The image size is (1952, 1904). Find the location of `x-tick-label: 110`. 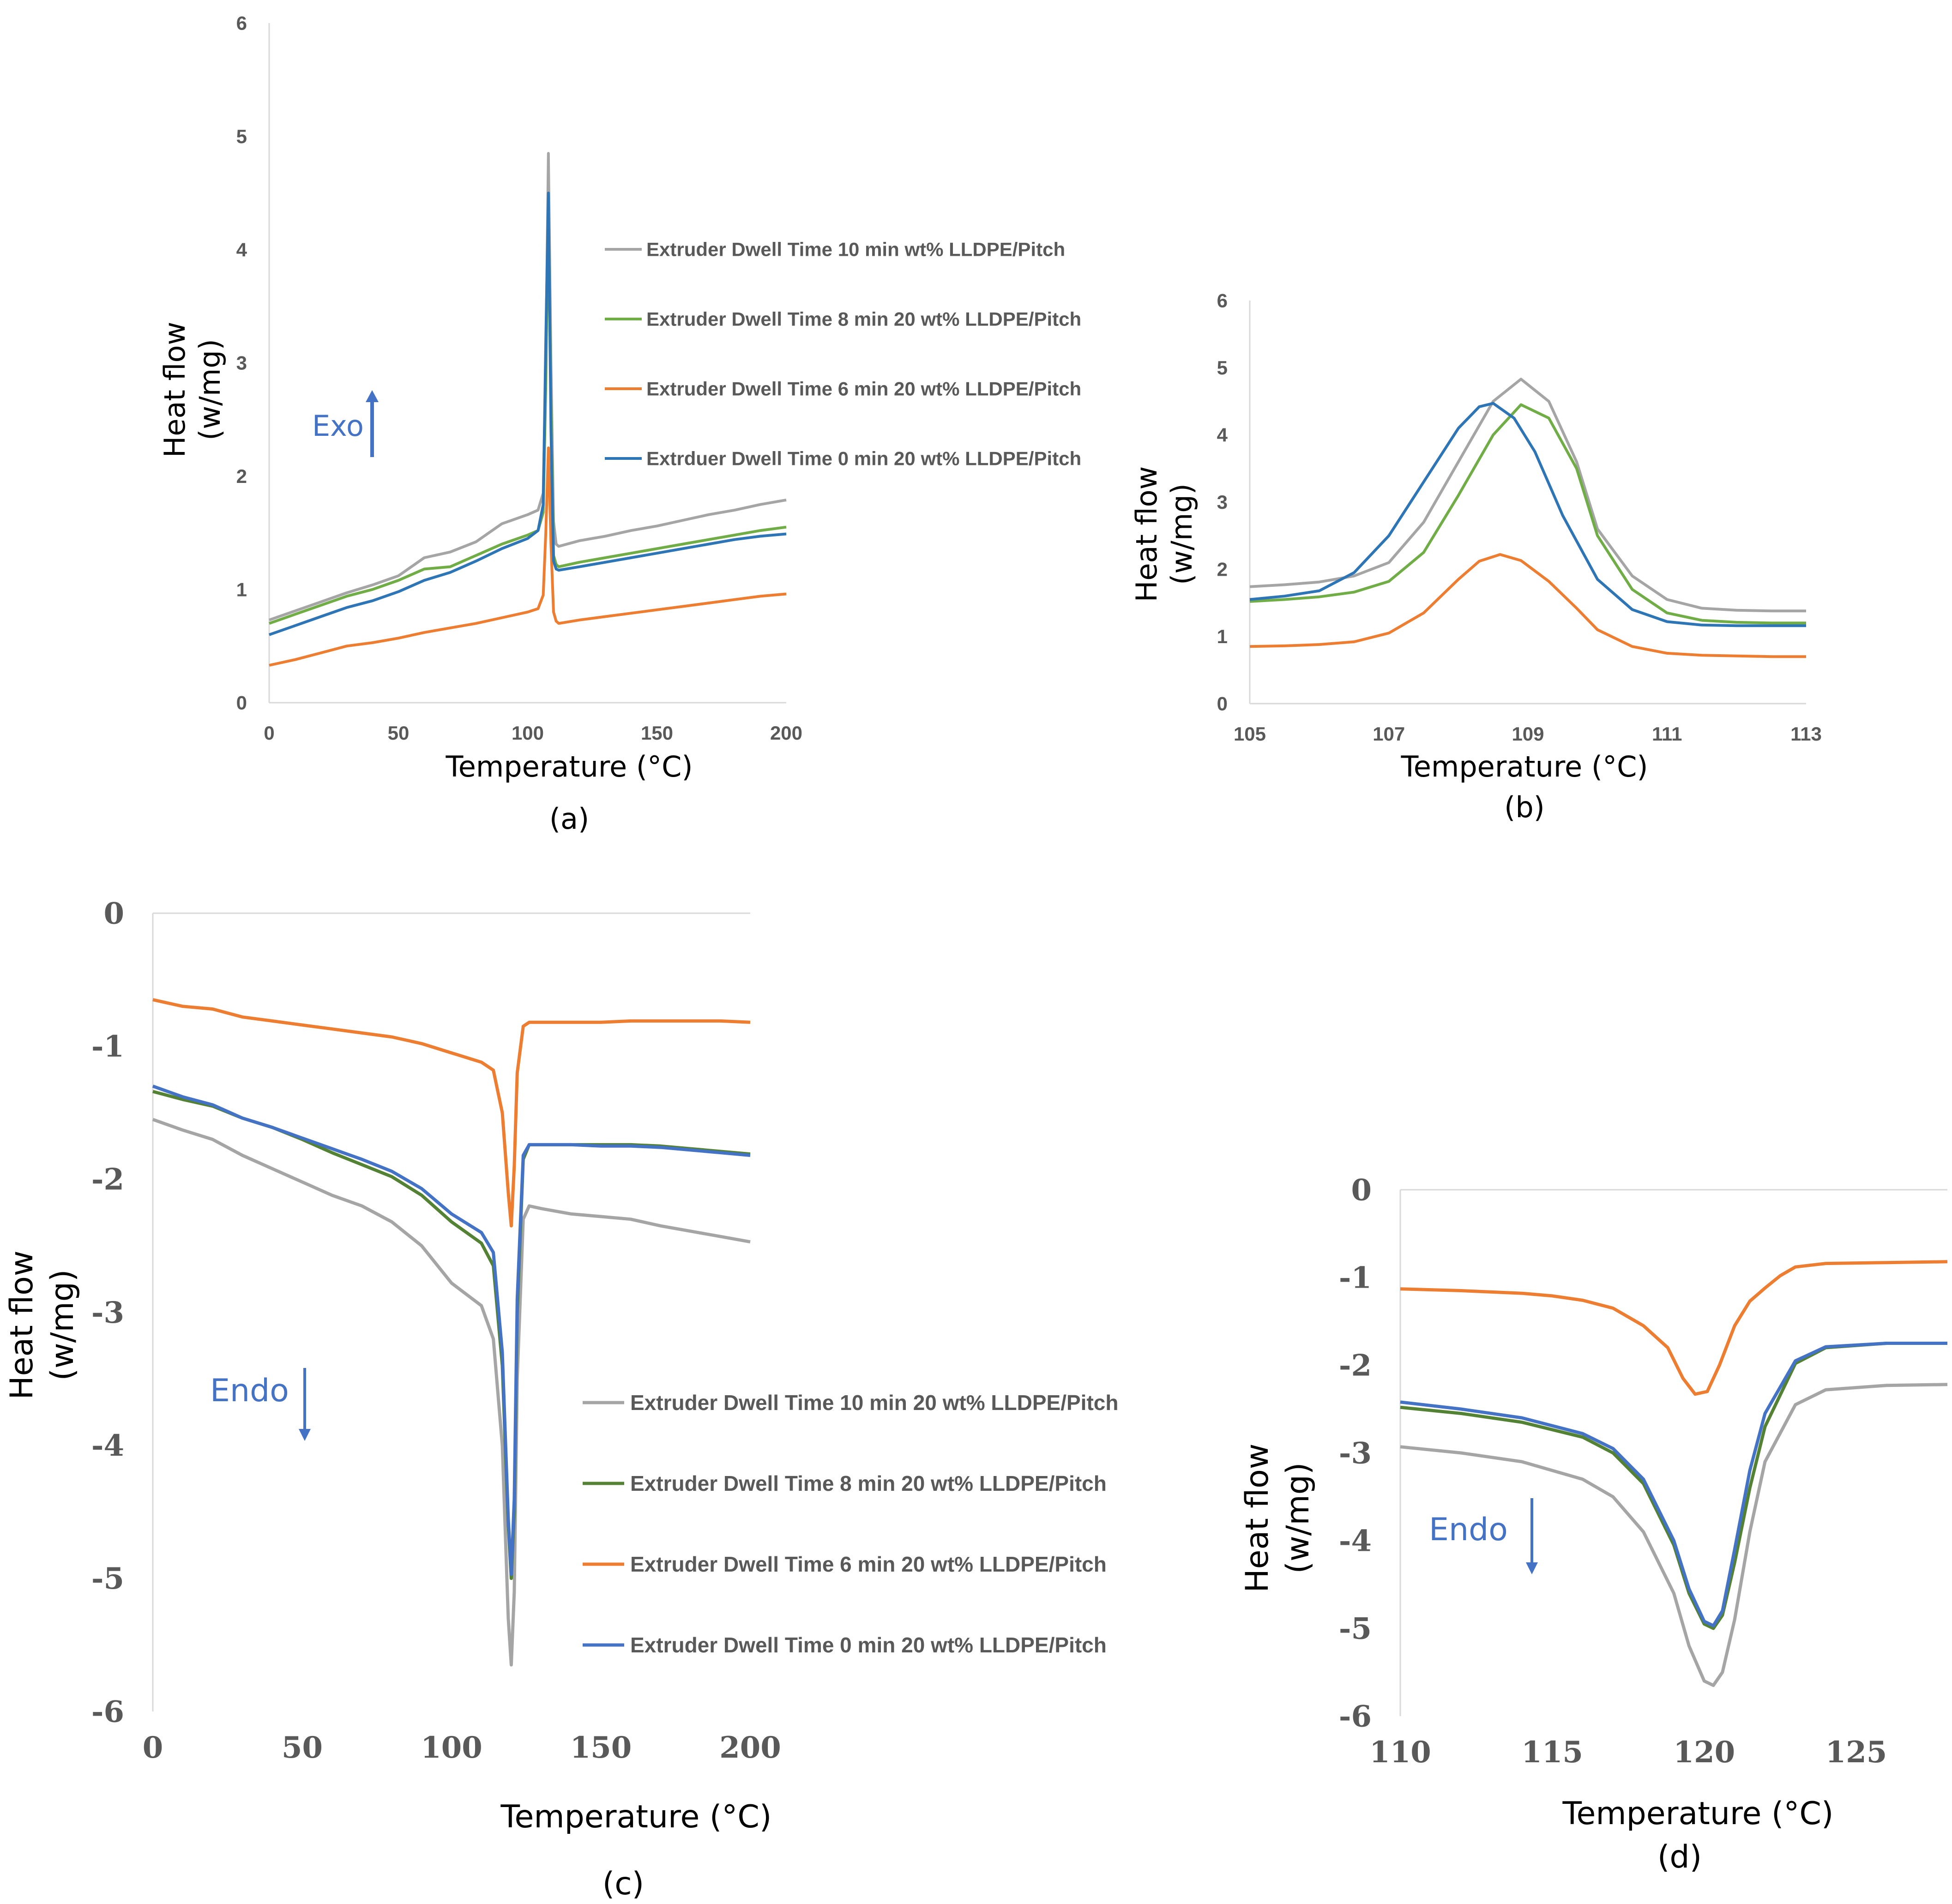

x-tick-label: 110 is located at coordinates (1400, 1752).